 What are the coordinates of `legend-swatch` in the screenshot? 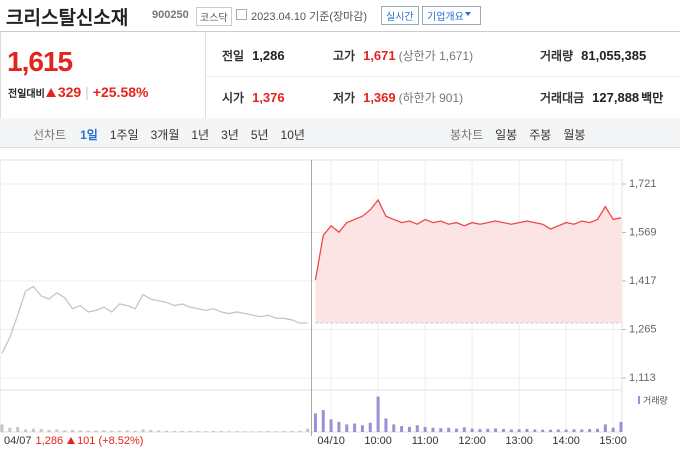 It's located at (639, 400).